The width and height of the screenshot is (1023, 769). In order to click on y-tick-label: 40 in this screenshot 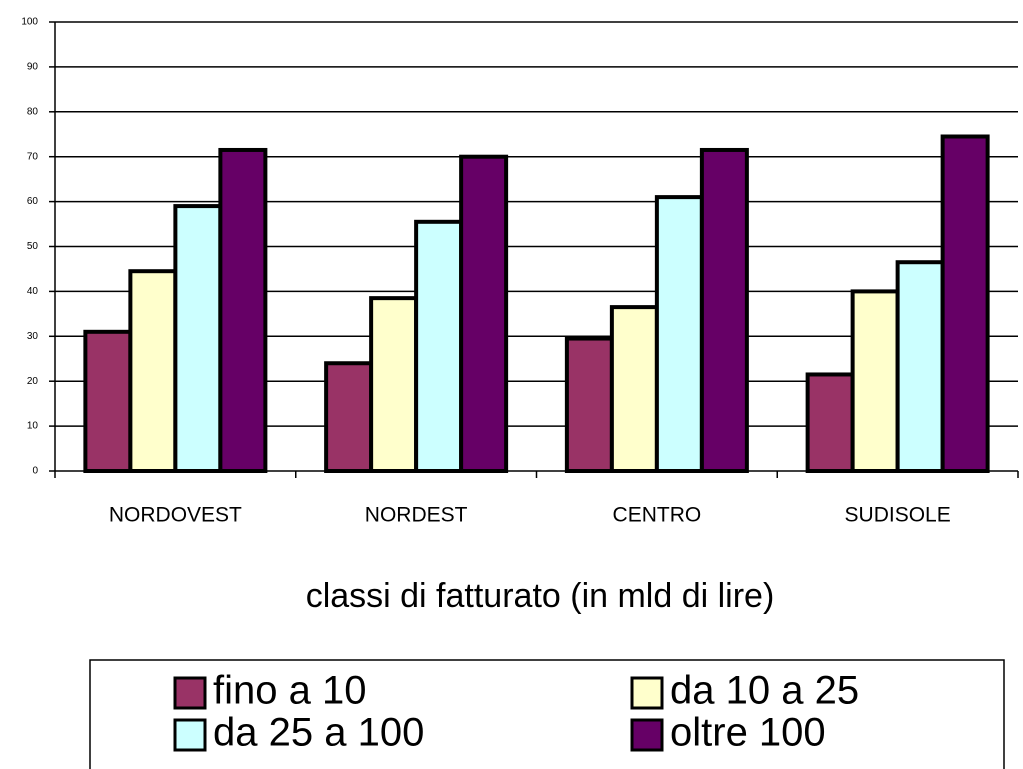, I will do `click(33, 291)`.